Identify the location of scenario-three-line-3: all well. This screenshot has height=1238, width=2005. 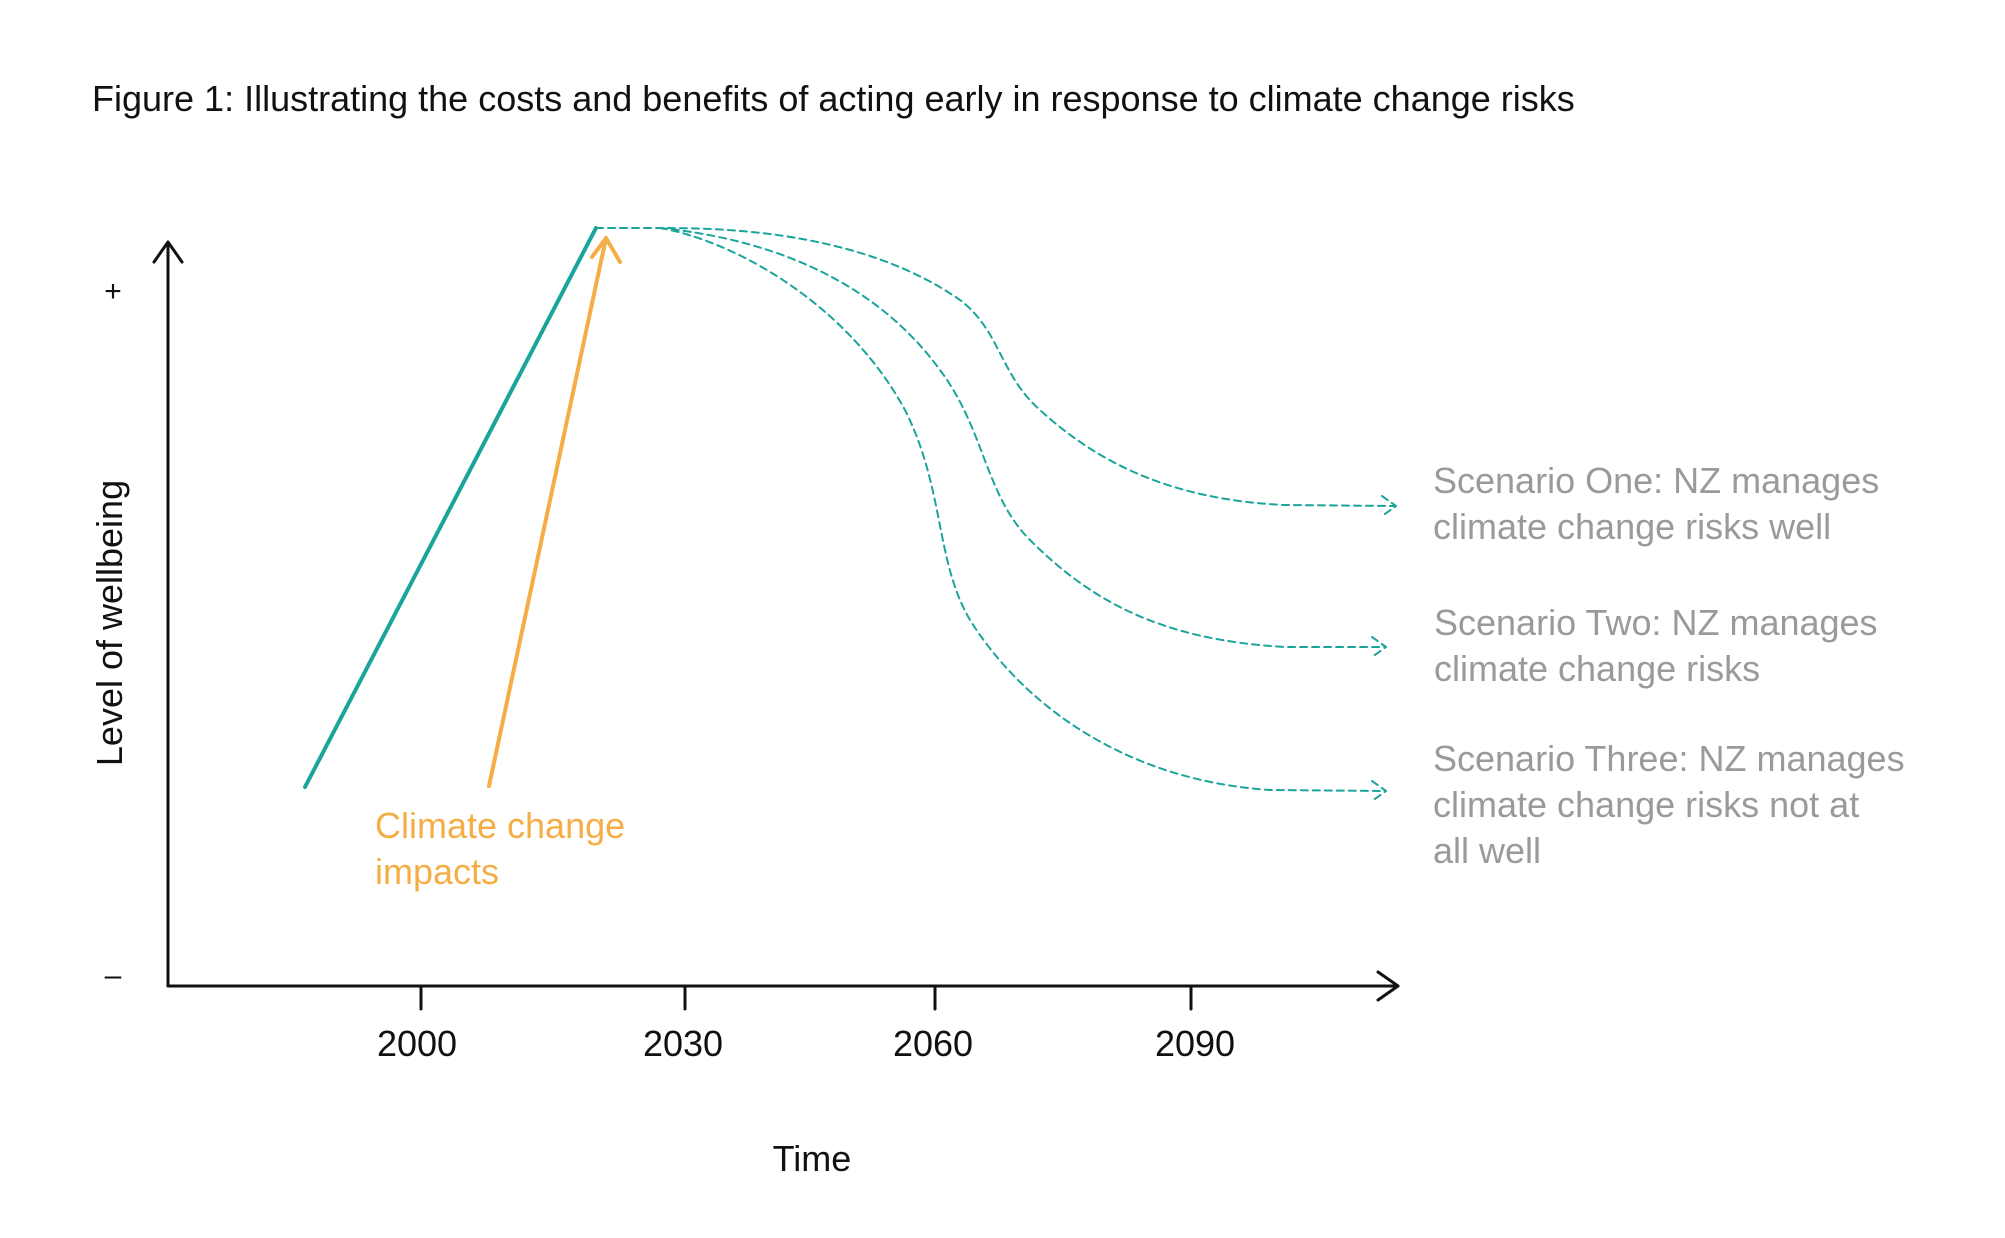
(1487, 850).